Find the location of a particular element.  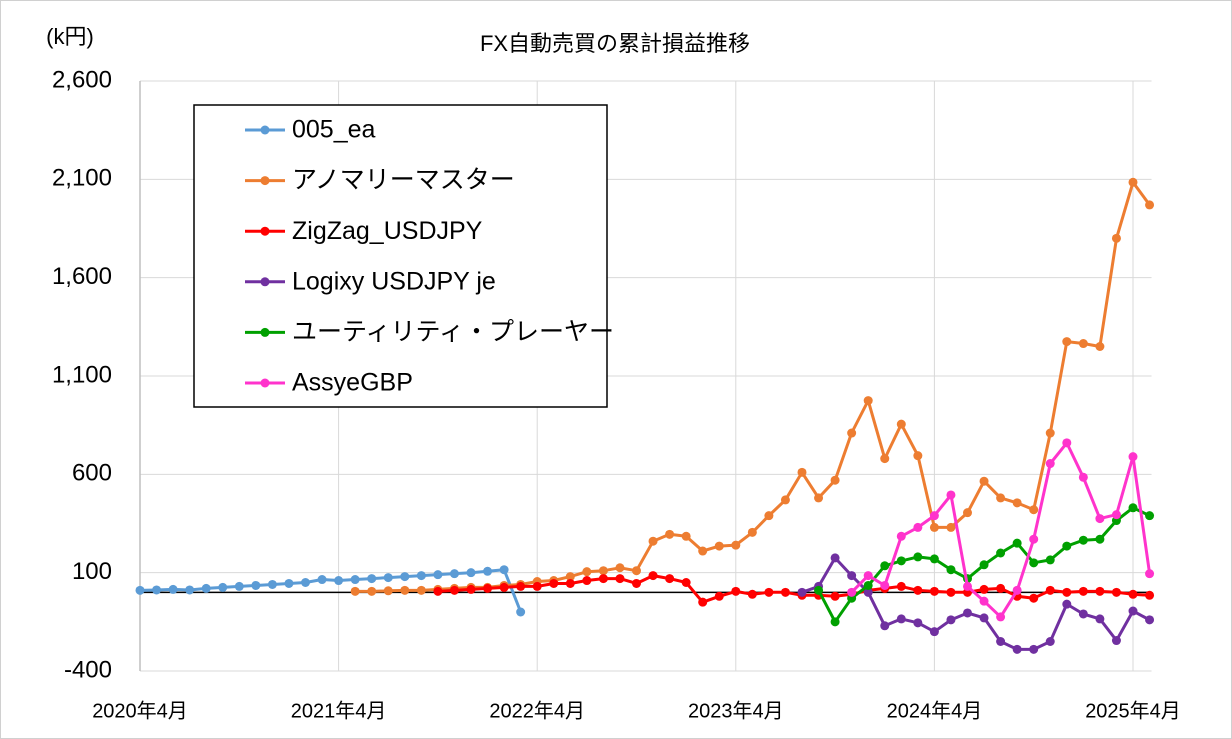

x-tick-label: 2025年4月 is located at coordinates (1133, 710).